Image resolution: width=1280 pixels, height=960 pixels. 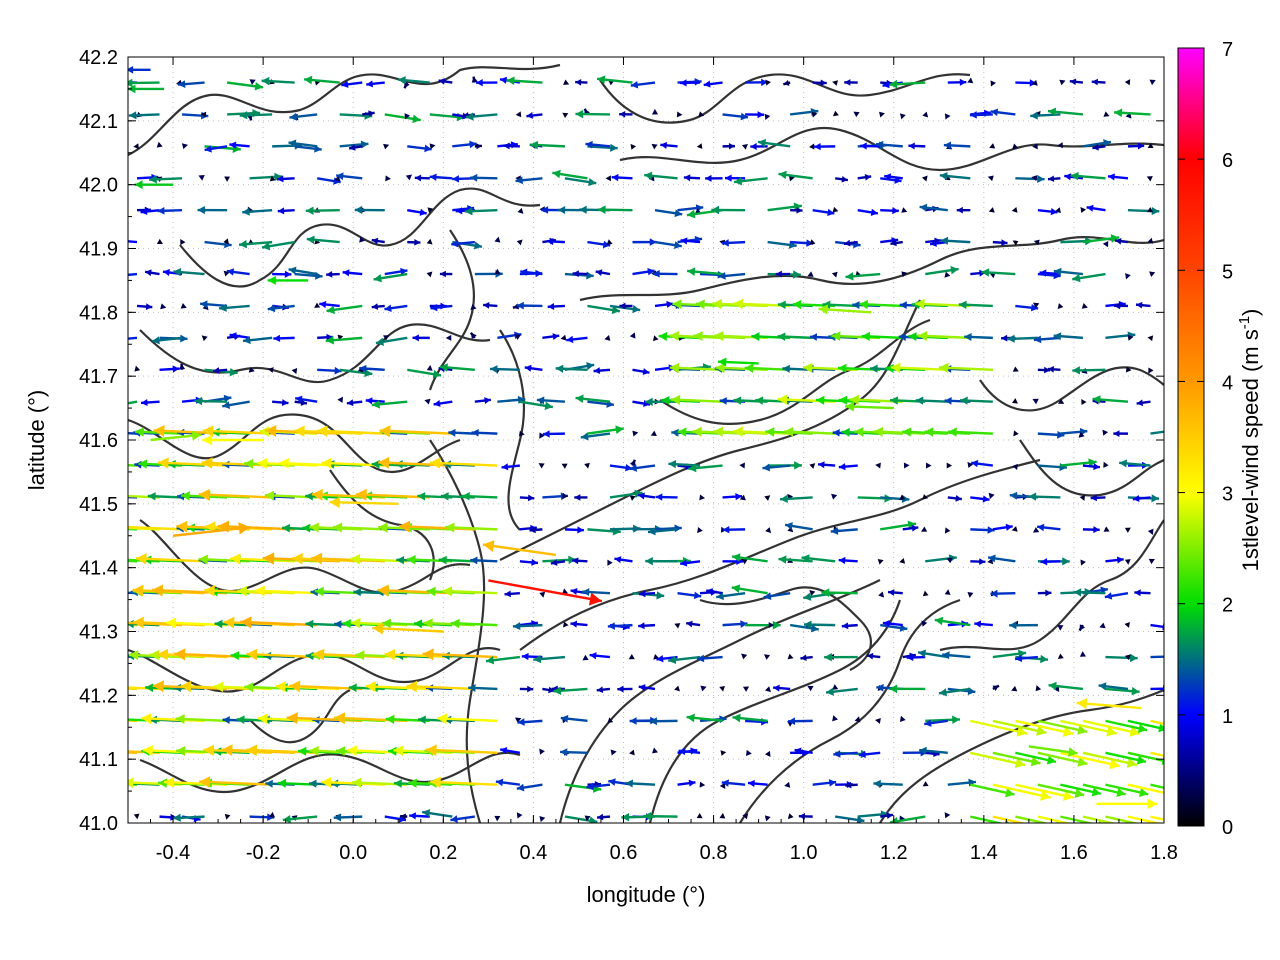 I want to click on colorbar-title-main: 1stlevel-wind speed (m s, so click(x=1250, y=450).